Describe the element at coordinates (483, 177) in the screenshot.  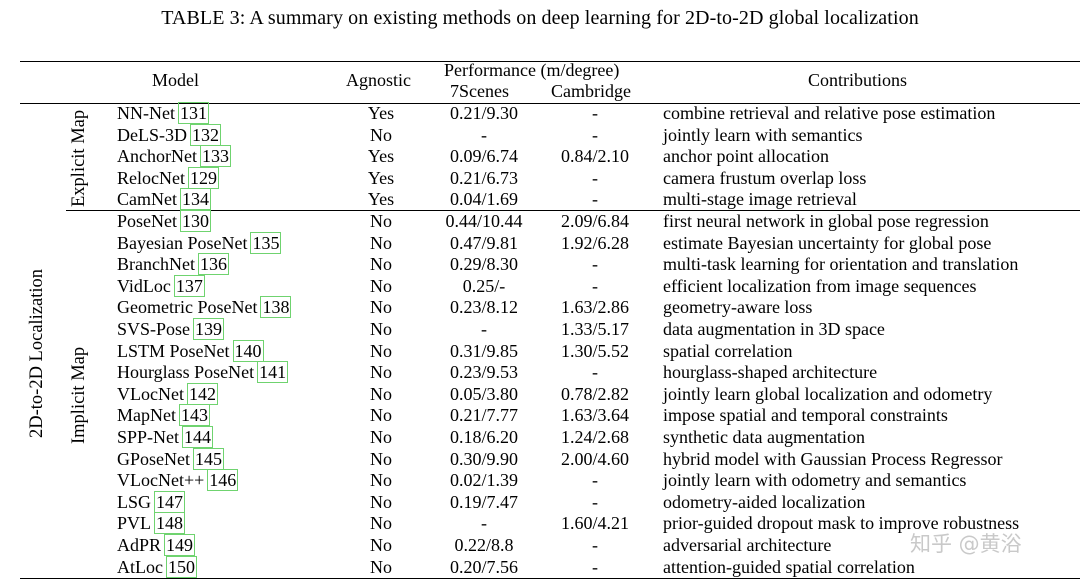
I see `sevenscenes-cell: 0.21/6.73` at that location.